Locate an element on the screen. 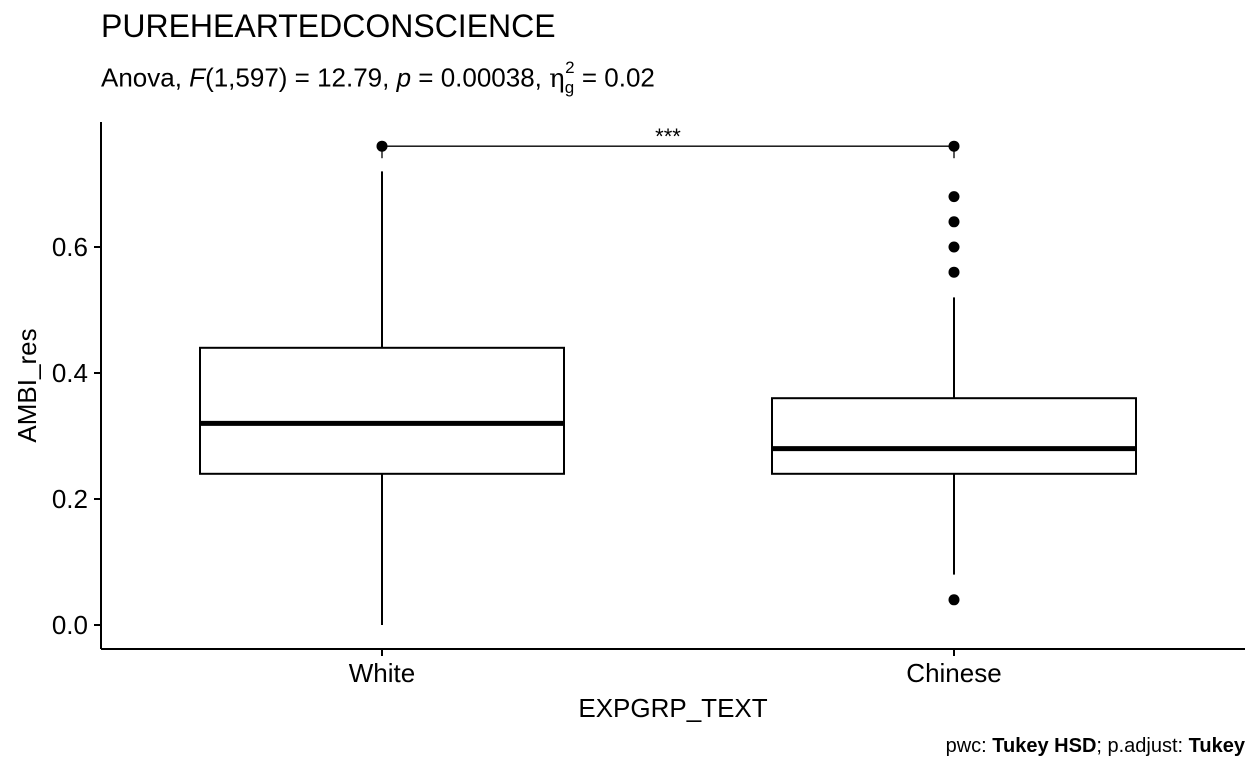 The height and width of the screenshot is (778, 1259). subtitle-p-text: = 0.00038, is located at coordinates (480, 77).